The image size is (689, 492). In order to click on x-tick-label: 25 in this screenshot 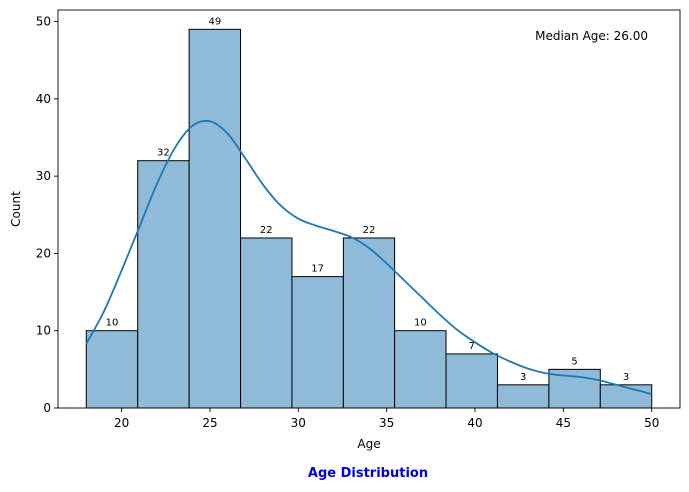, I will do `click(209, 423)`.